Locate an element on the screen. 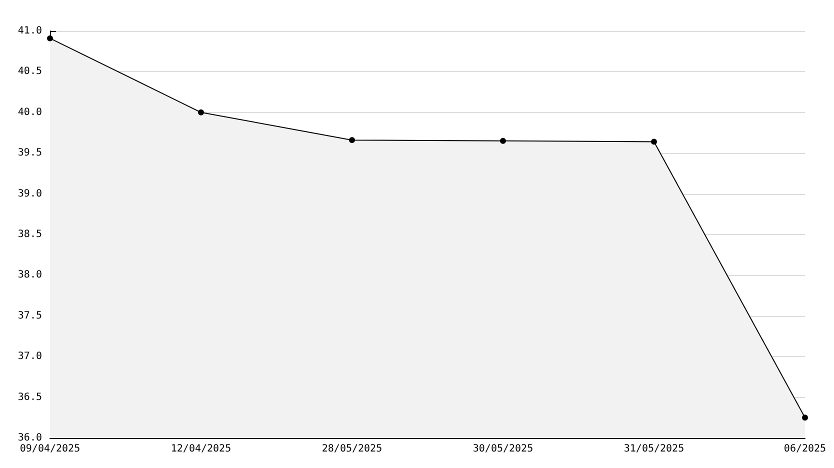  x-tick-label: 31/05/2025 is located at coordinates (654, 449).